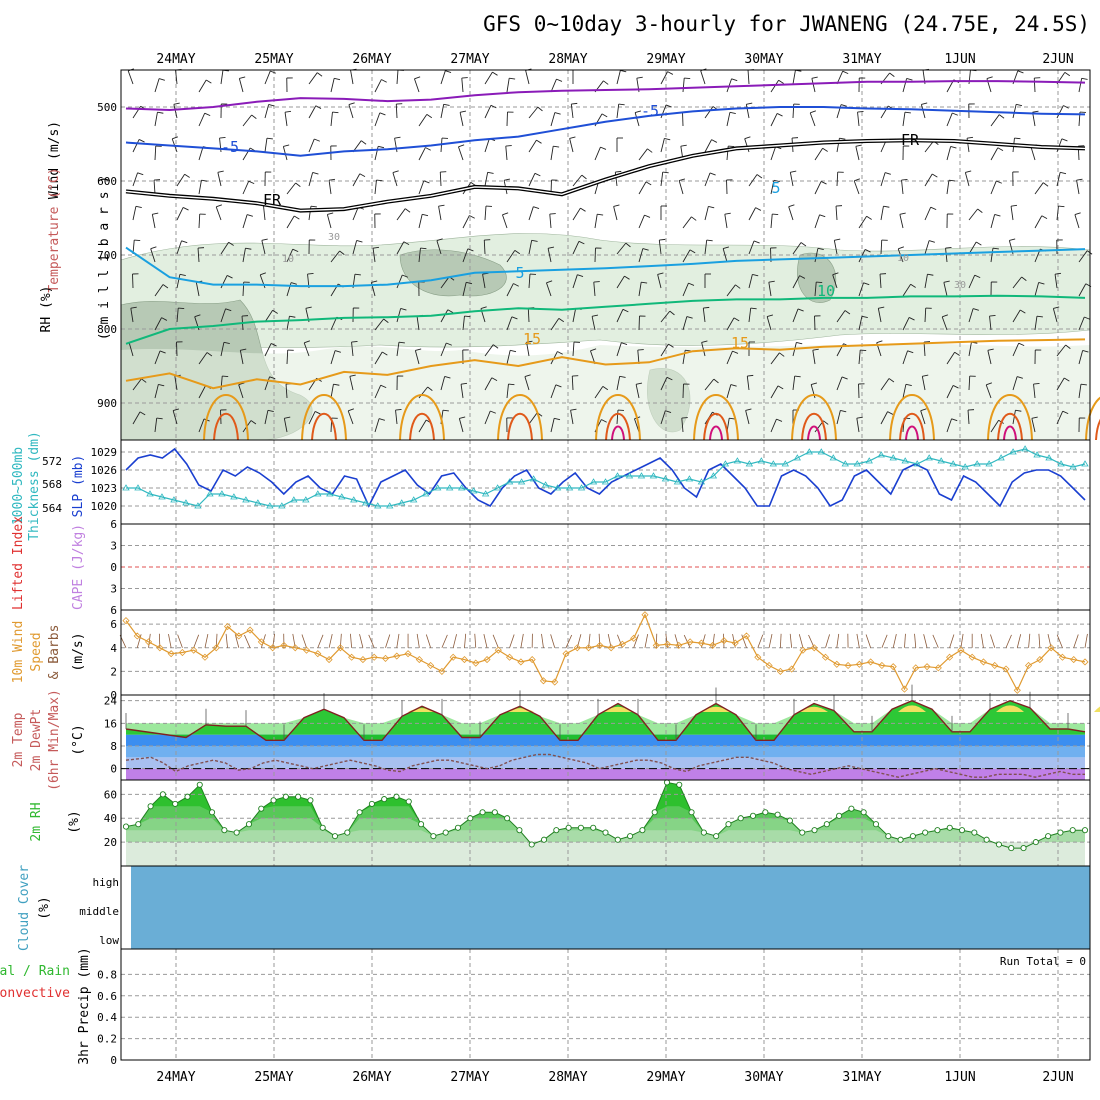 The height and width of the screenshot is (1100, 1100). What do you see at coordinates (107, 1017) in the screenshot?
I see `precip-tick-label: 0.4` at bounding box center [107, 1017].